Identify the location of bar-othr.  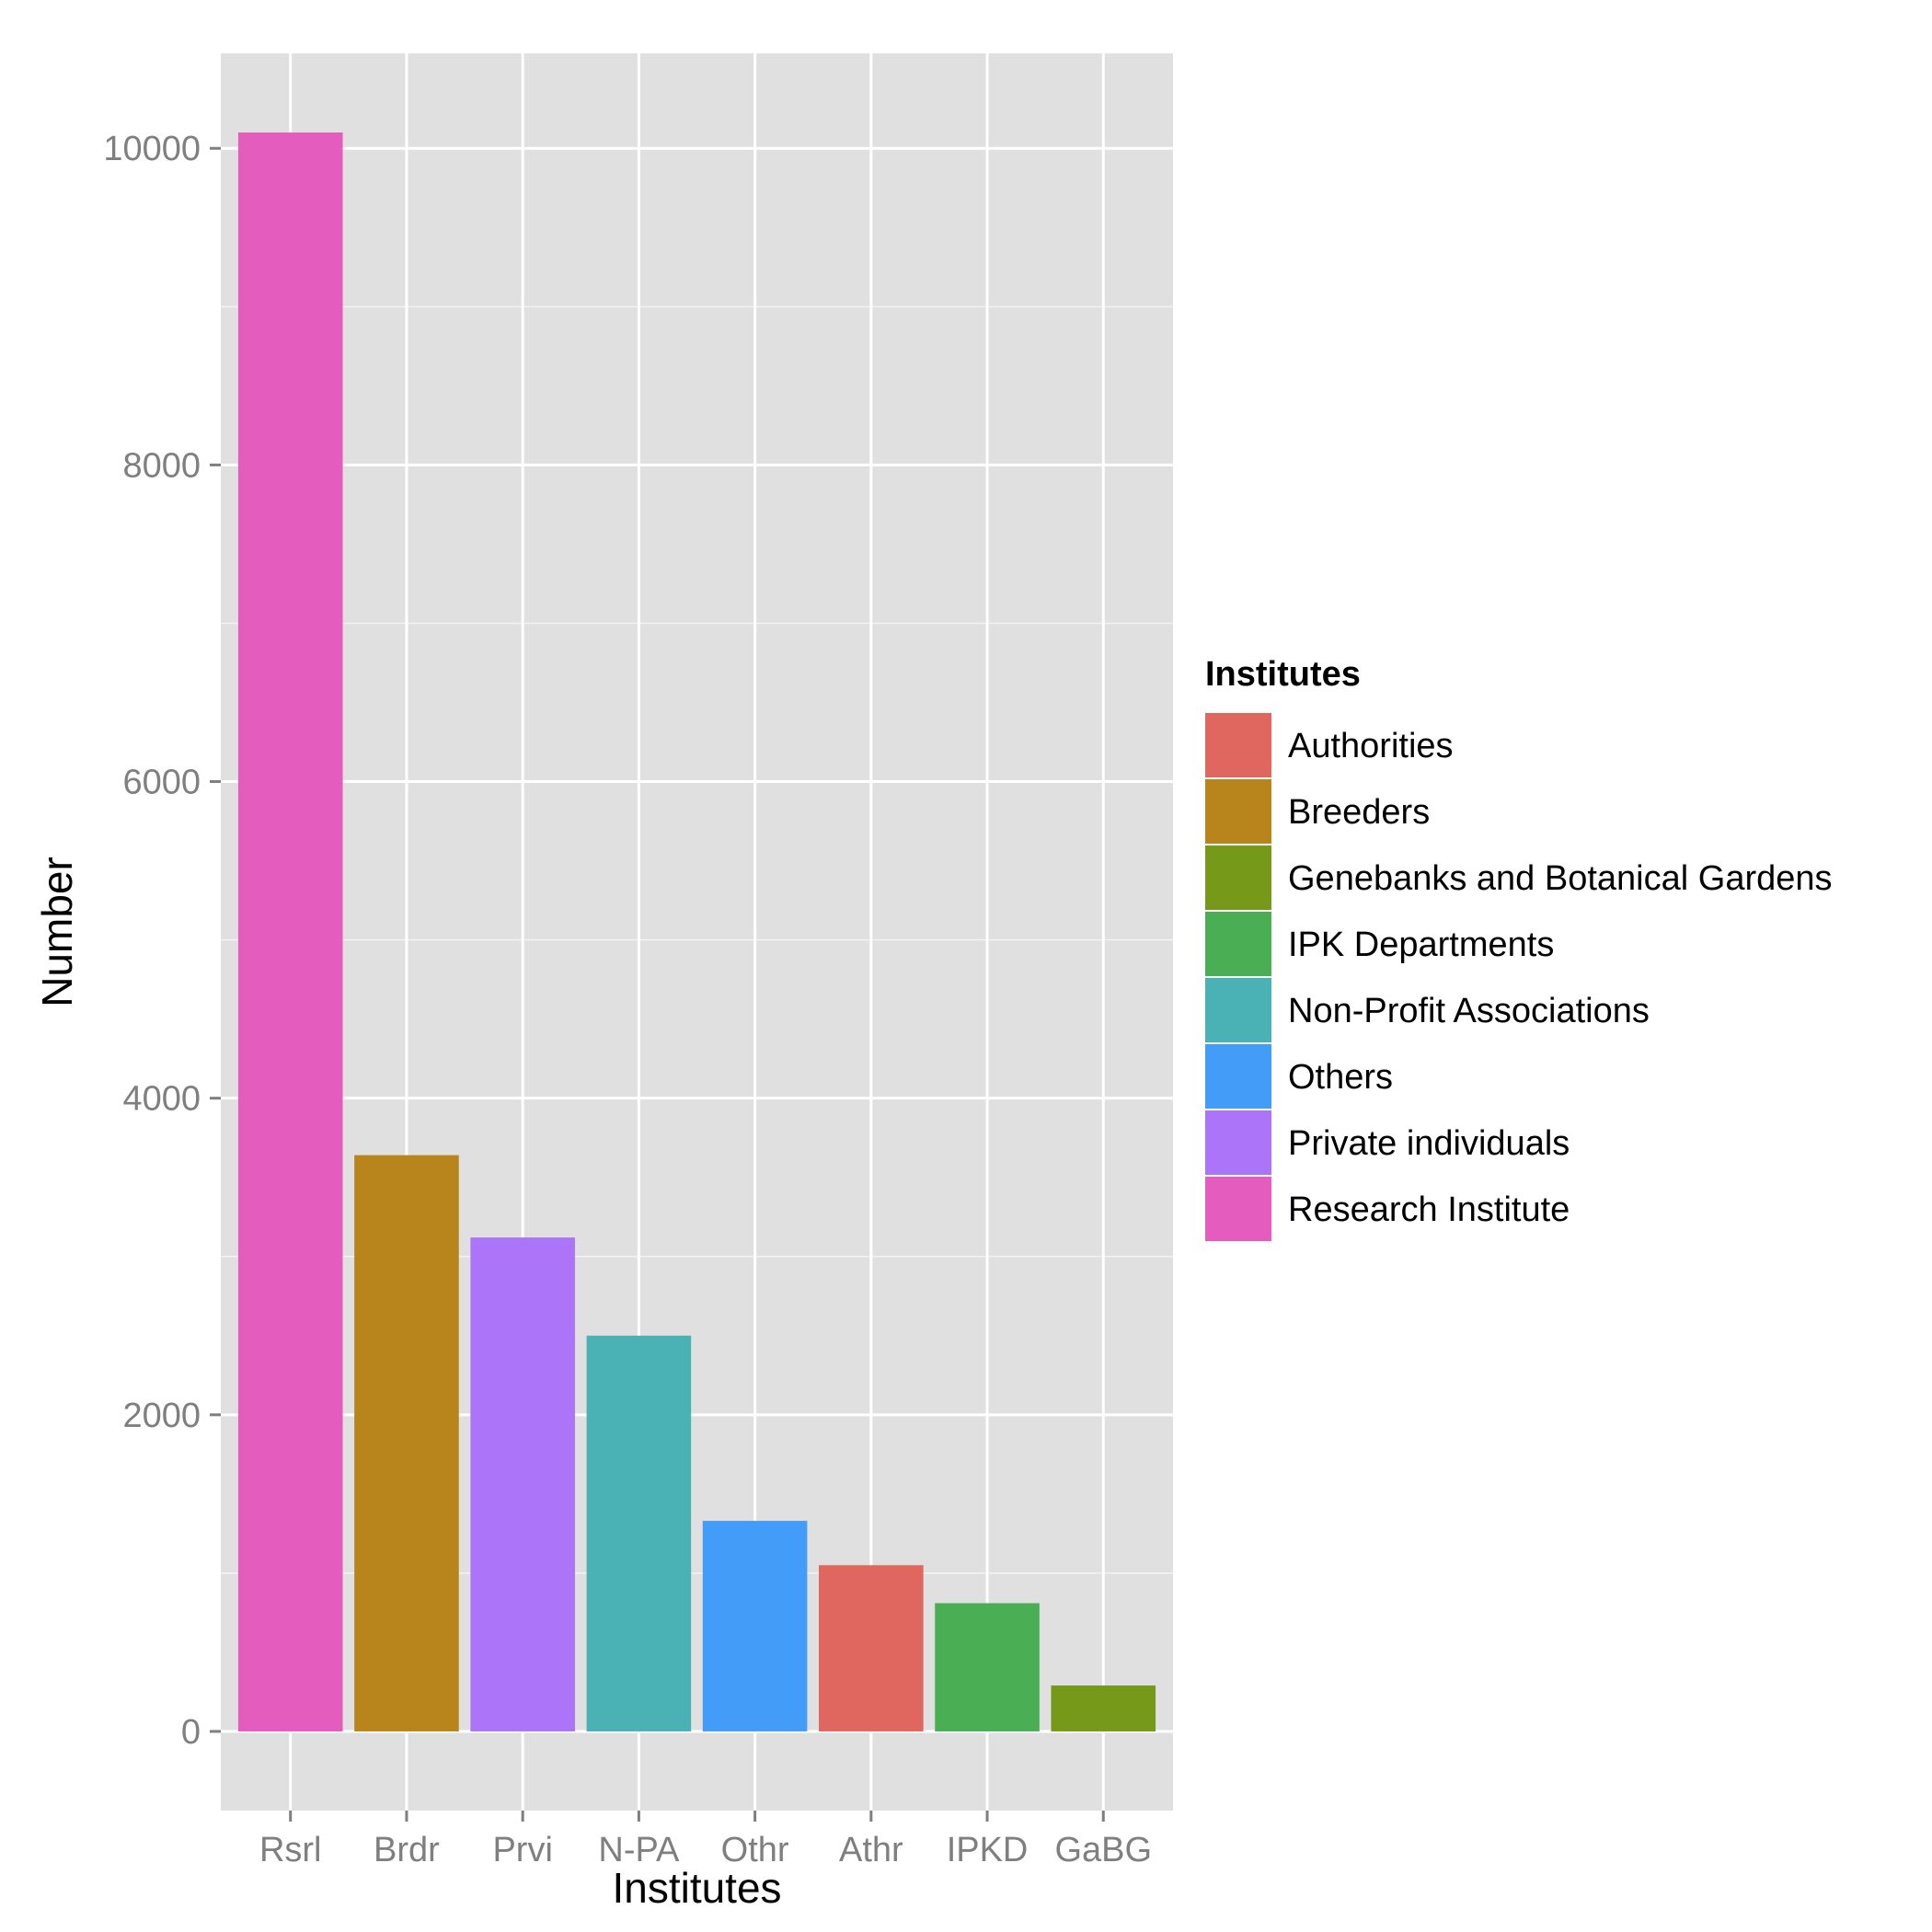
(755, 1626).